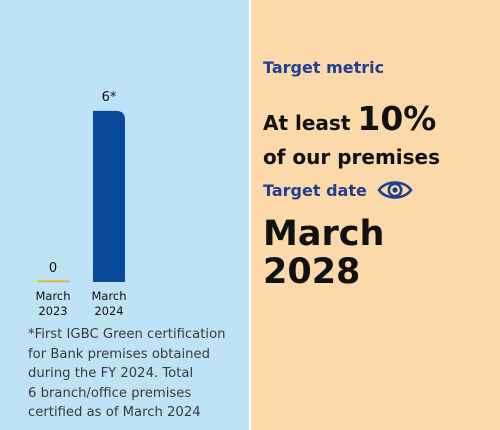 The height and width of the screenshot is (430, 500). I want to click on category-label-0-1: 2023, so click(52, 311).